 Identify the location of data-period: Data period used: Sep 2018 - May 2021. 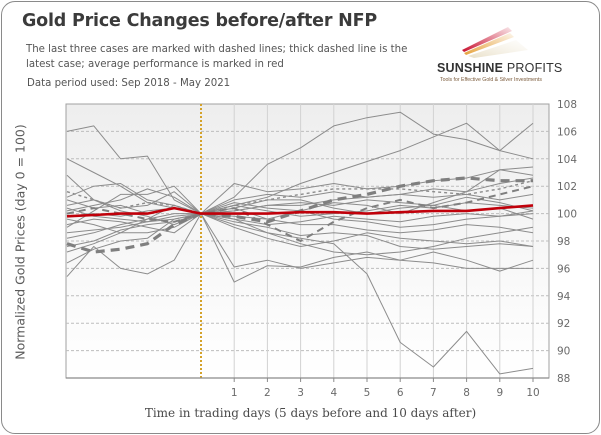
(129, 83).